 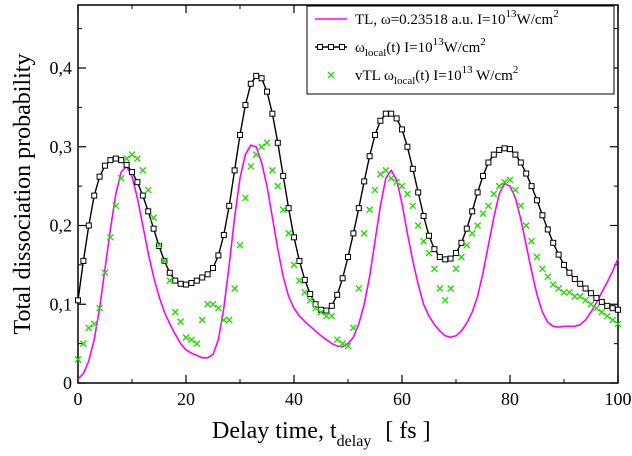 What do you see at coordinates (321, 434) in the screenshot?
I see `x-axis-label: Delay time, tdelay [ fs ]` at bounding box center [321, 434].